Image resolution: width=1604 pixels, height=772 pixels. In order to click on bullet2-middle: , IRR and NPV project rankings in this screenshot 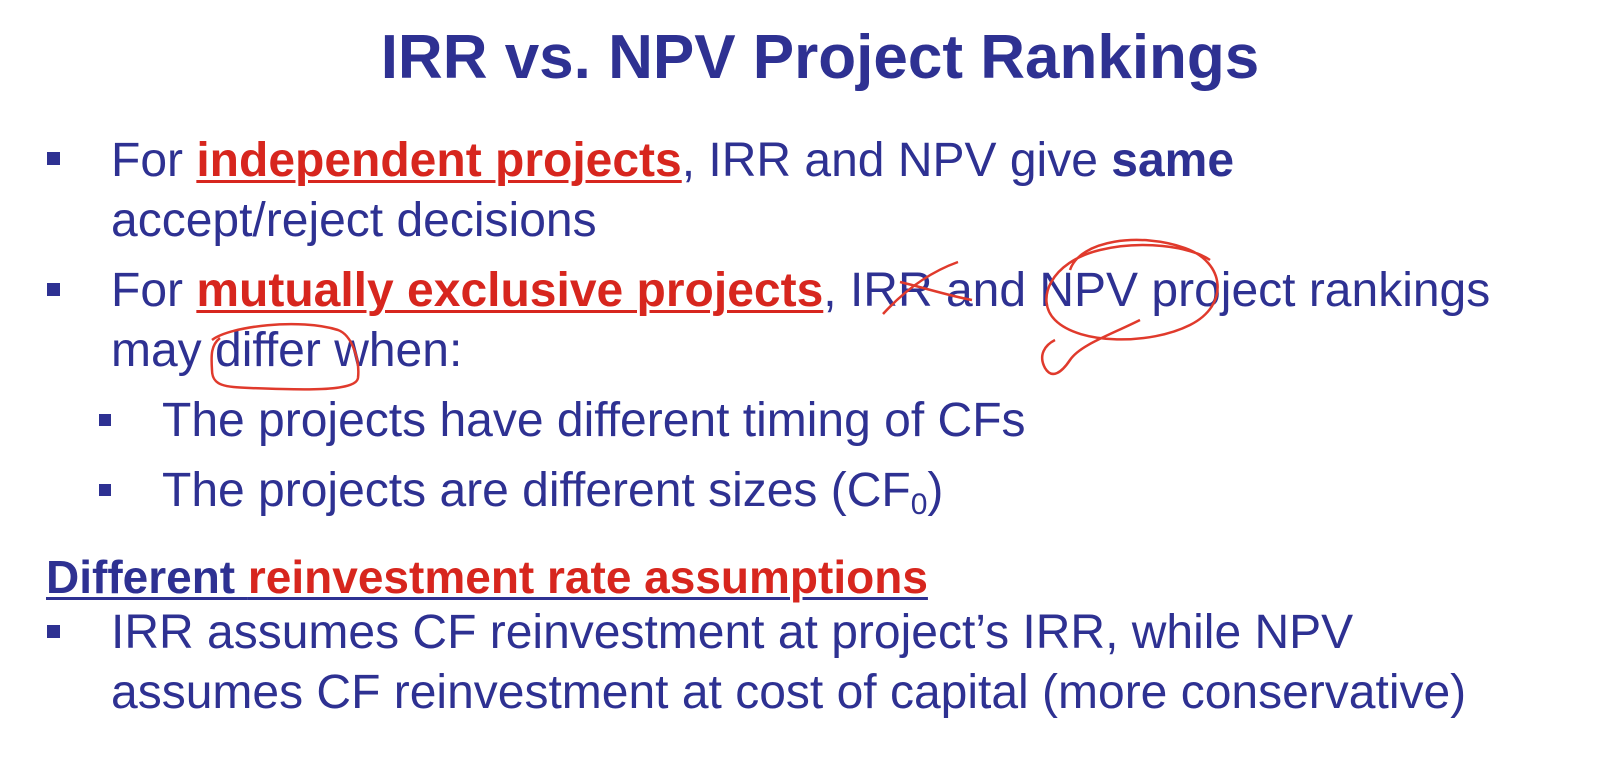, I will do `click(1157, 290)`.